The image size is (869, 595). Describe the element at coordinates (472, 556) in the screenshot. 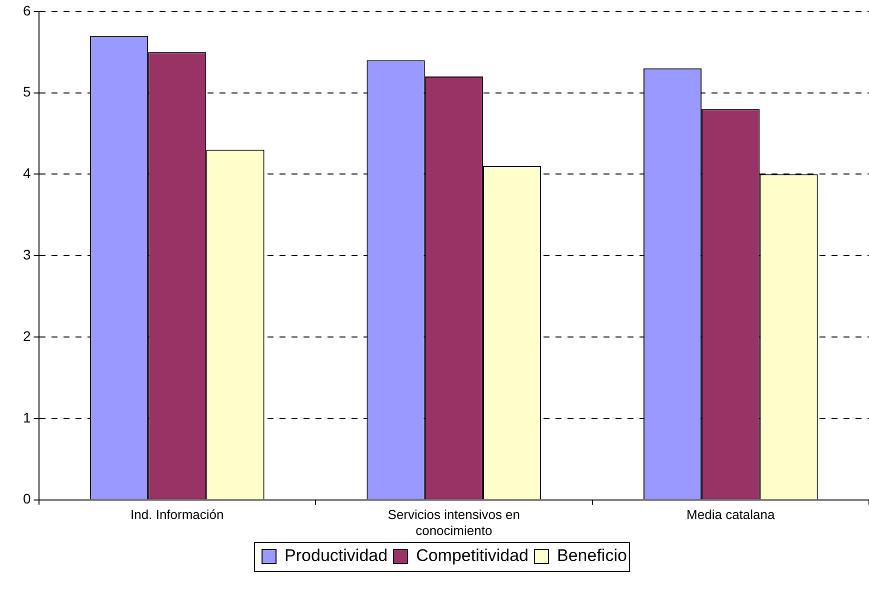

I see `legend-label: Competitividad` at that location.